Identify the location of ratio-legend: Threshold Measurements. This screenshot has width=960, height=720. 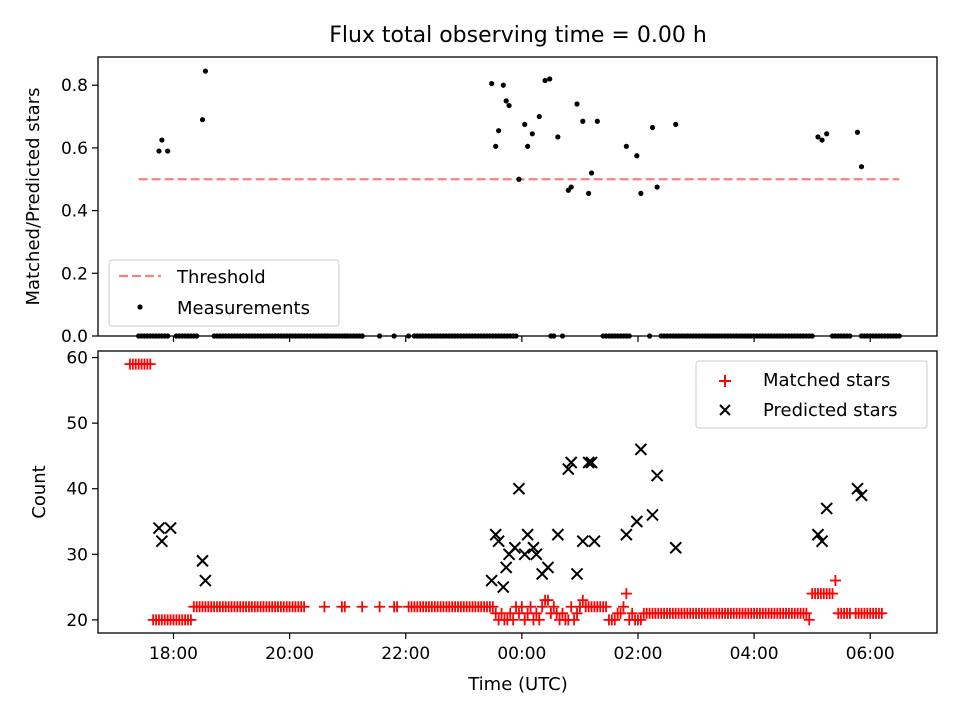
(224, 293).